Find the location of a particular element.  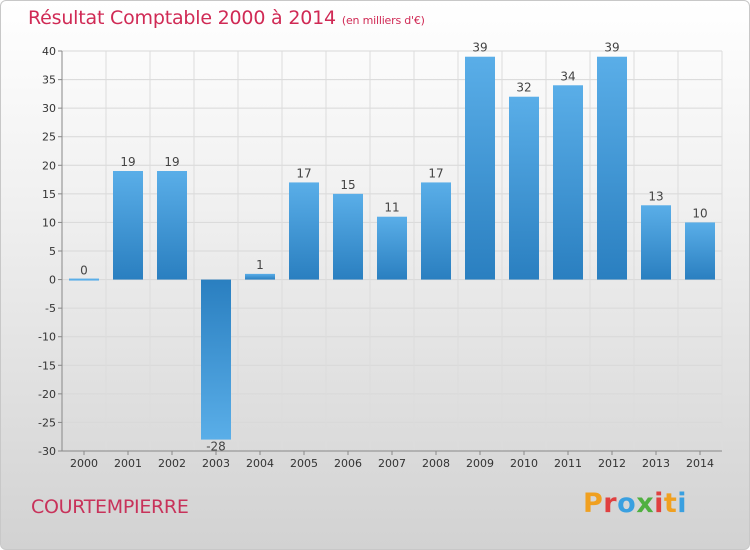

proxiti-logo: Proxiti is located at coordinates (635, 503).